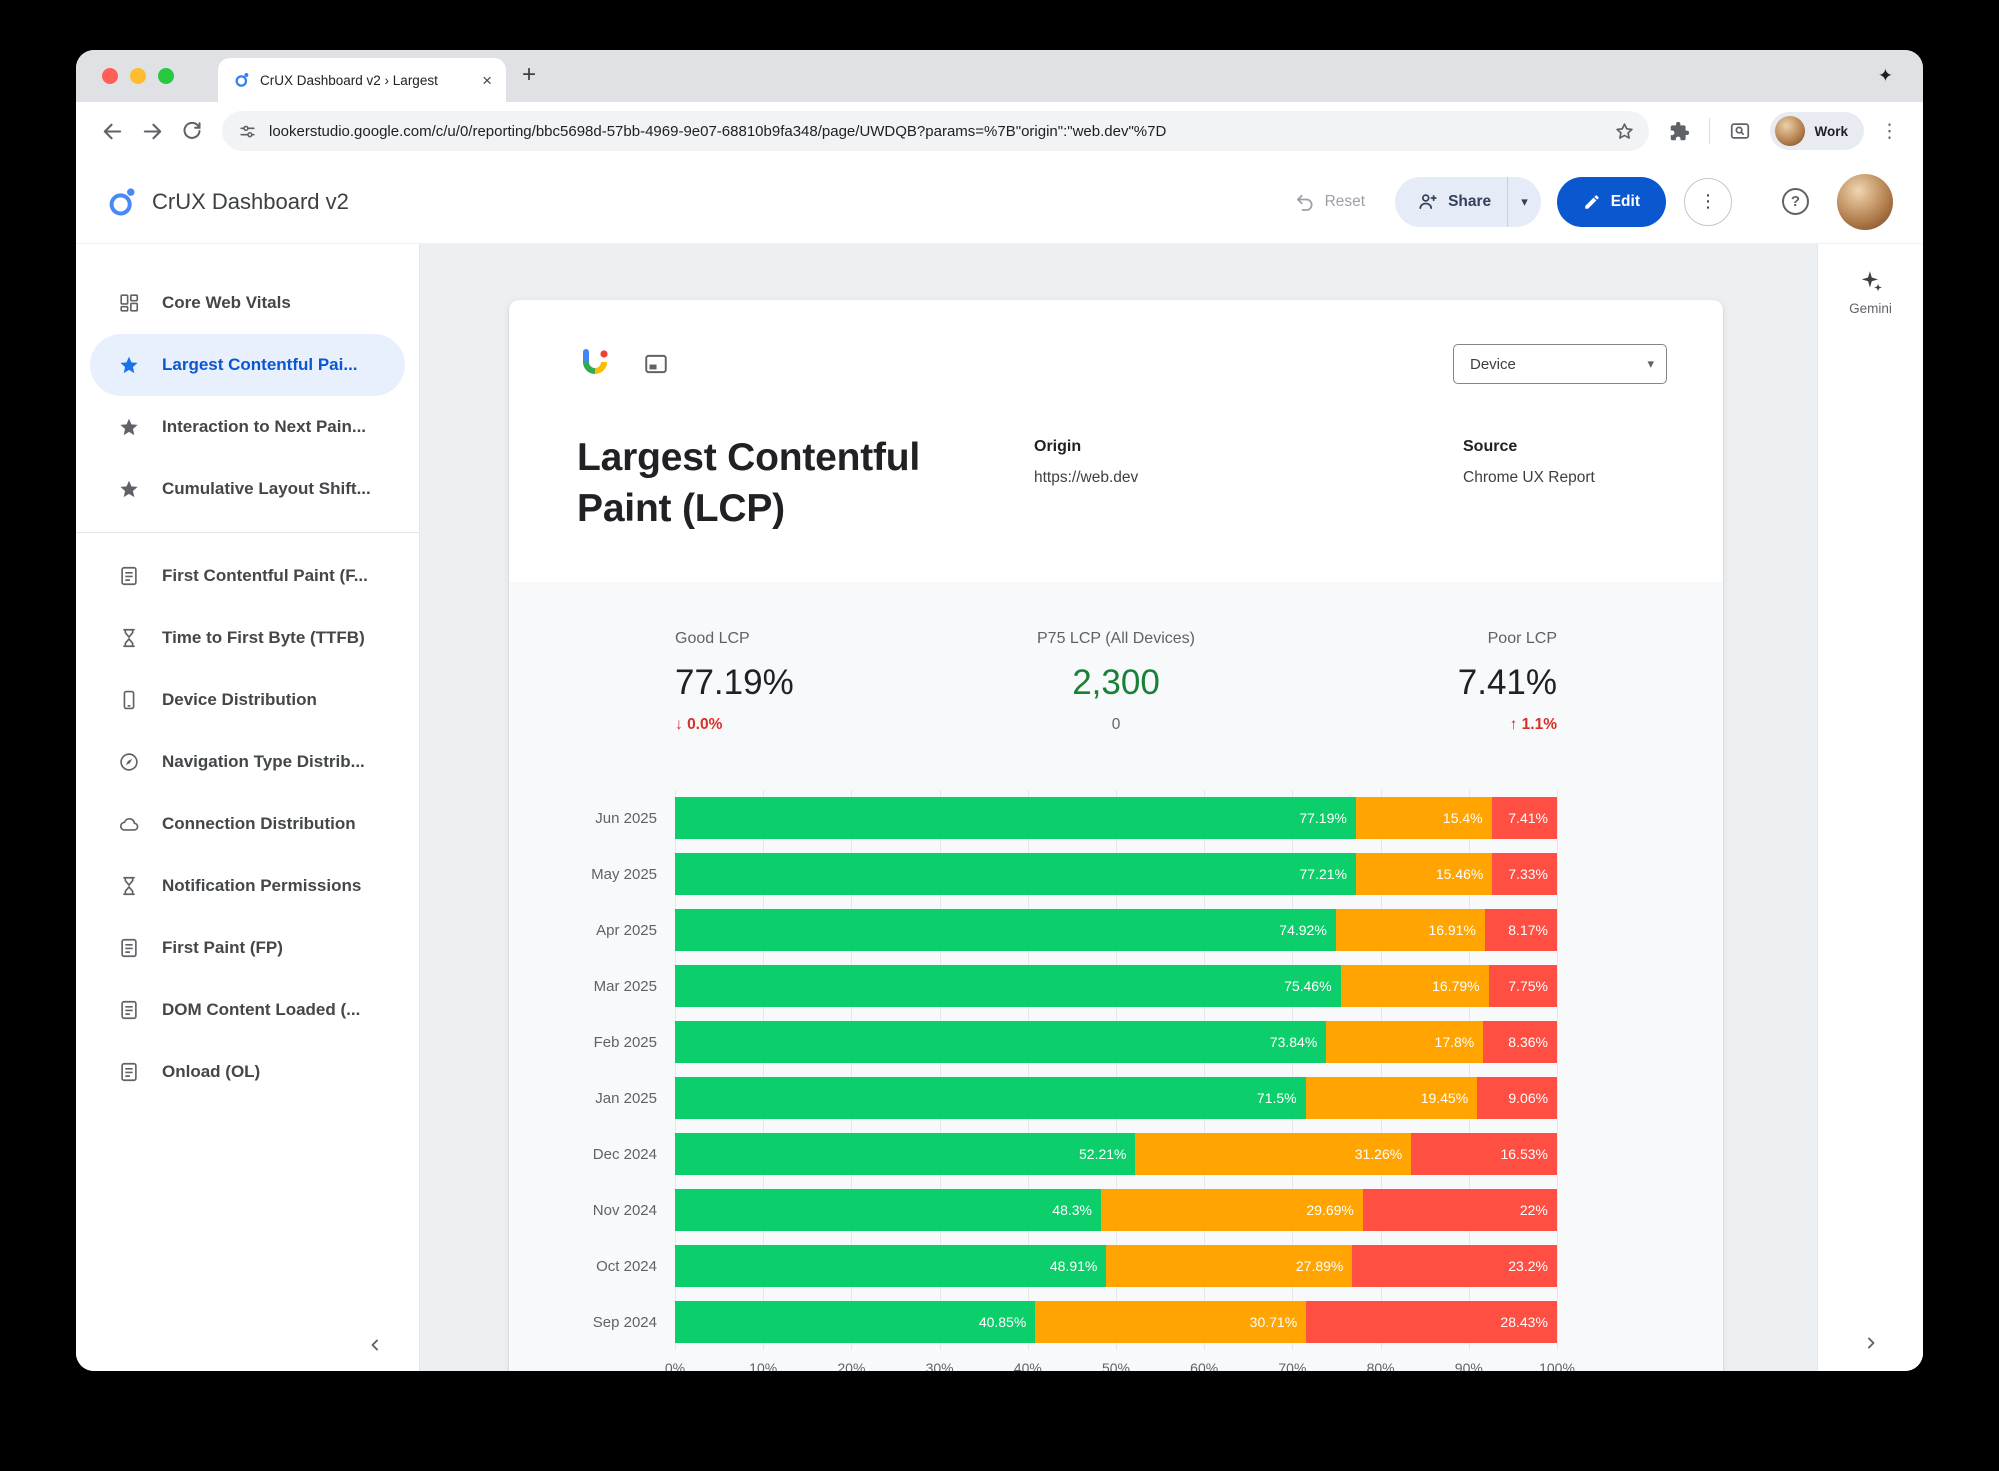 The height and width of the screenshot is (1471, 1999). What do you see at coordinates (1565, 483) in the screenshot?
I see `source-block: Source Chrome UX Report` at bounding box center [1565, 483].